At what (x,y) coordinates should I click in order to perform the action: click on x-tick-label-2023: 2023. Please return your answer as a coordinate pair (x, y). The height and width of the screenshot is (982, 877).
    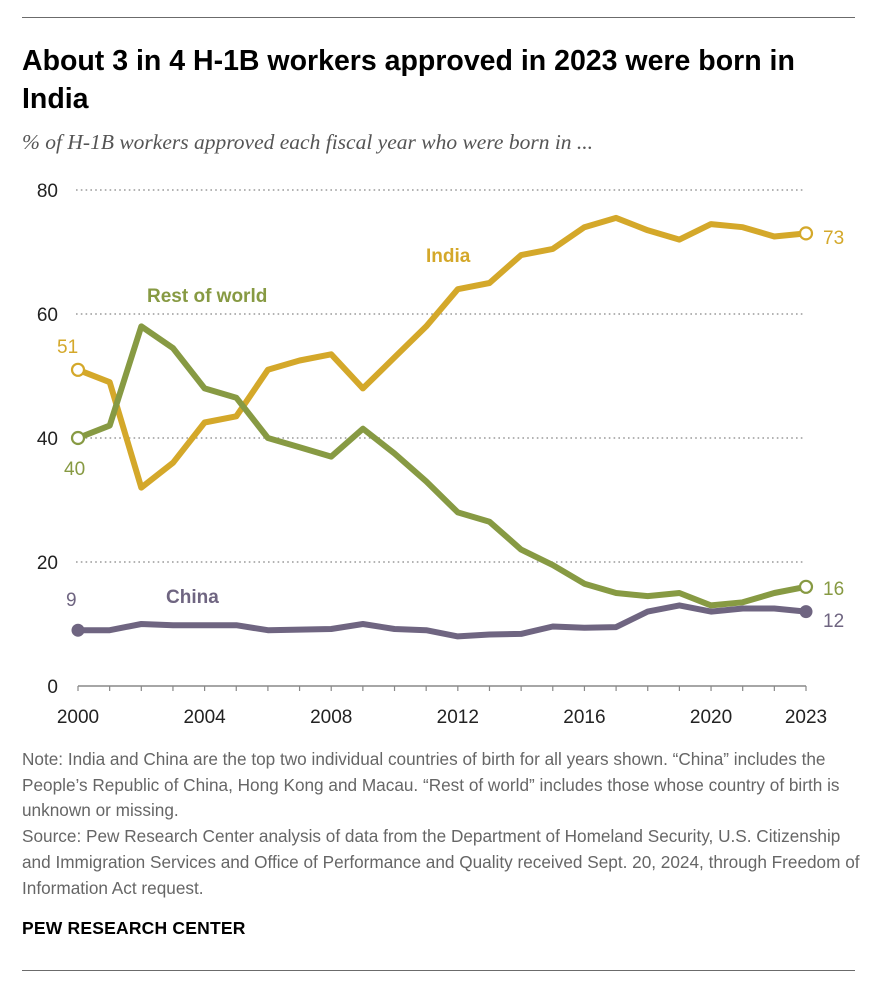
    Looking at the image, I should click on (806, 717).